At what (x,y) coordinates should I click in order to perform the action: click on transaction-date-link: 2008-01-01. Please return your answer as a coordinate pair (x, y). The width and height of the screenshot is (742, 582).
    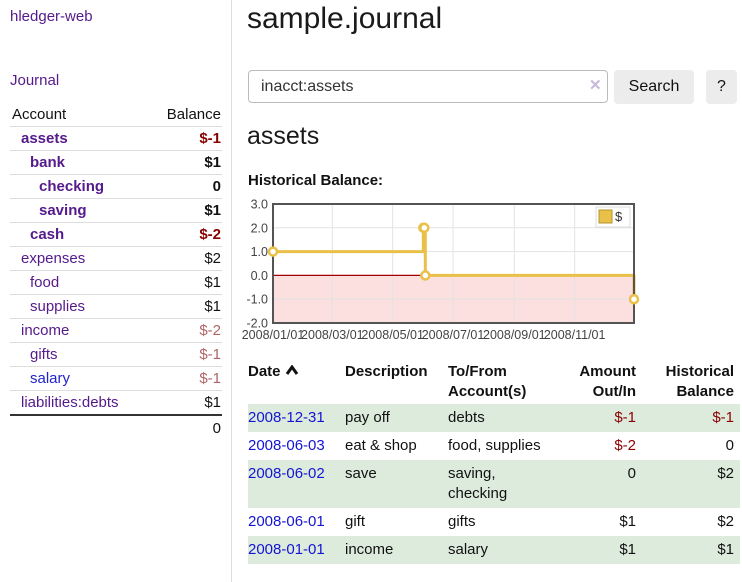
    Looking at the image, I should click on (286, 549).